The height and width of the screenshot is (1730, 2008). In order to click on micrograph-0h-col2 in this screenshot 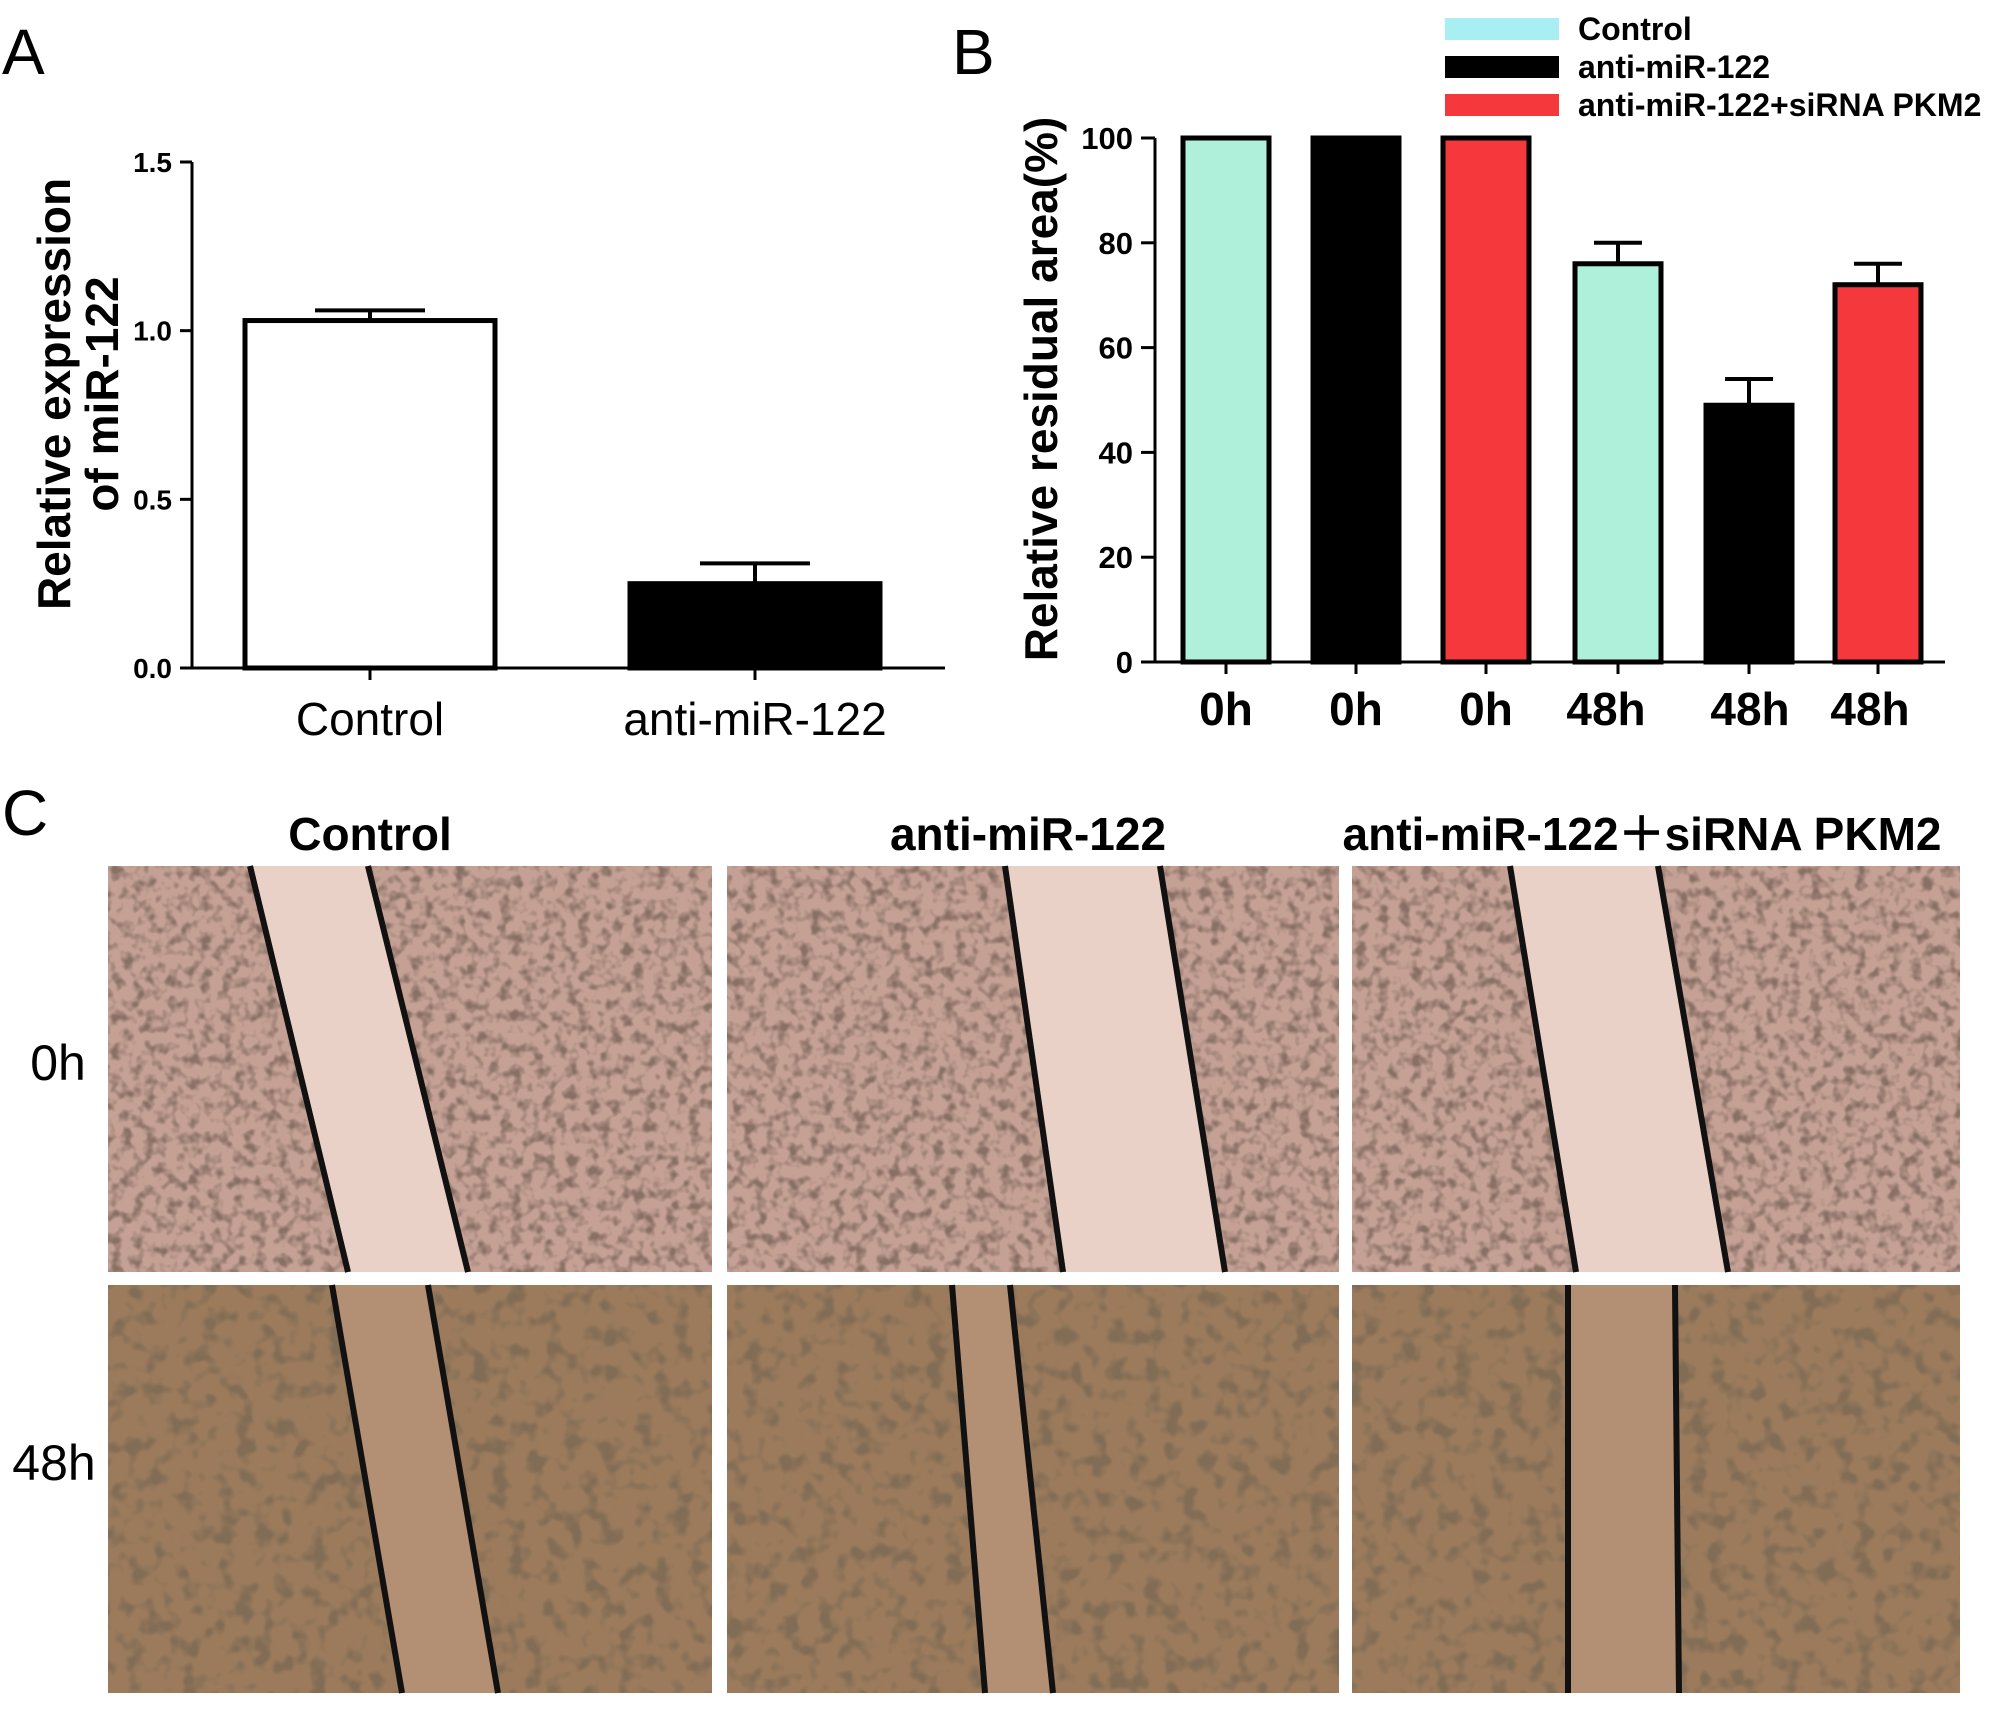, I will do `click(1033, 1069)`.